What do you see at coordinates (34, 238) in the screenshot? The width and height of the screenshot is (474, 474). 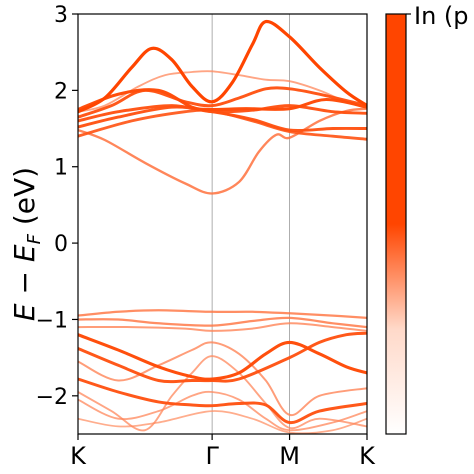 I see `ylabel-subscript: F` at bounding box center [34, 238].